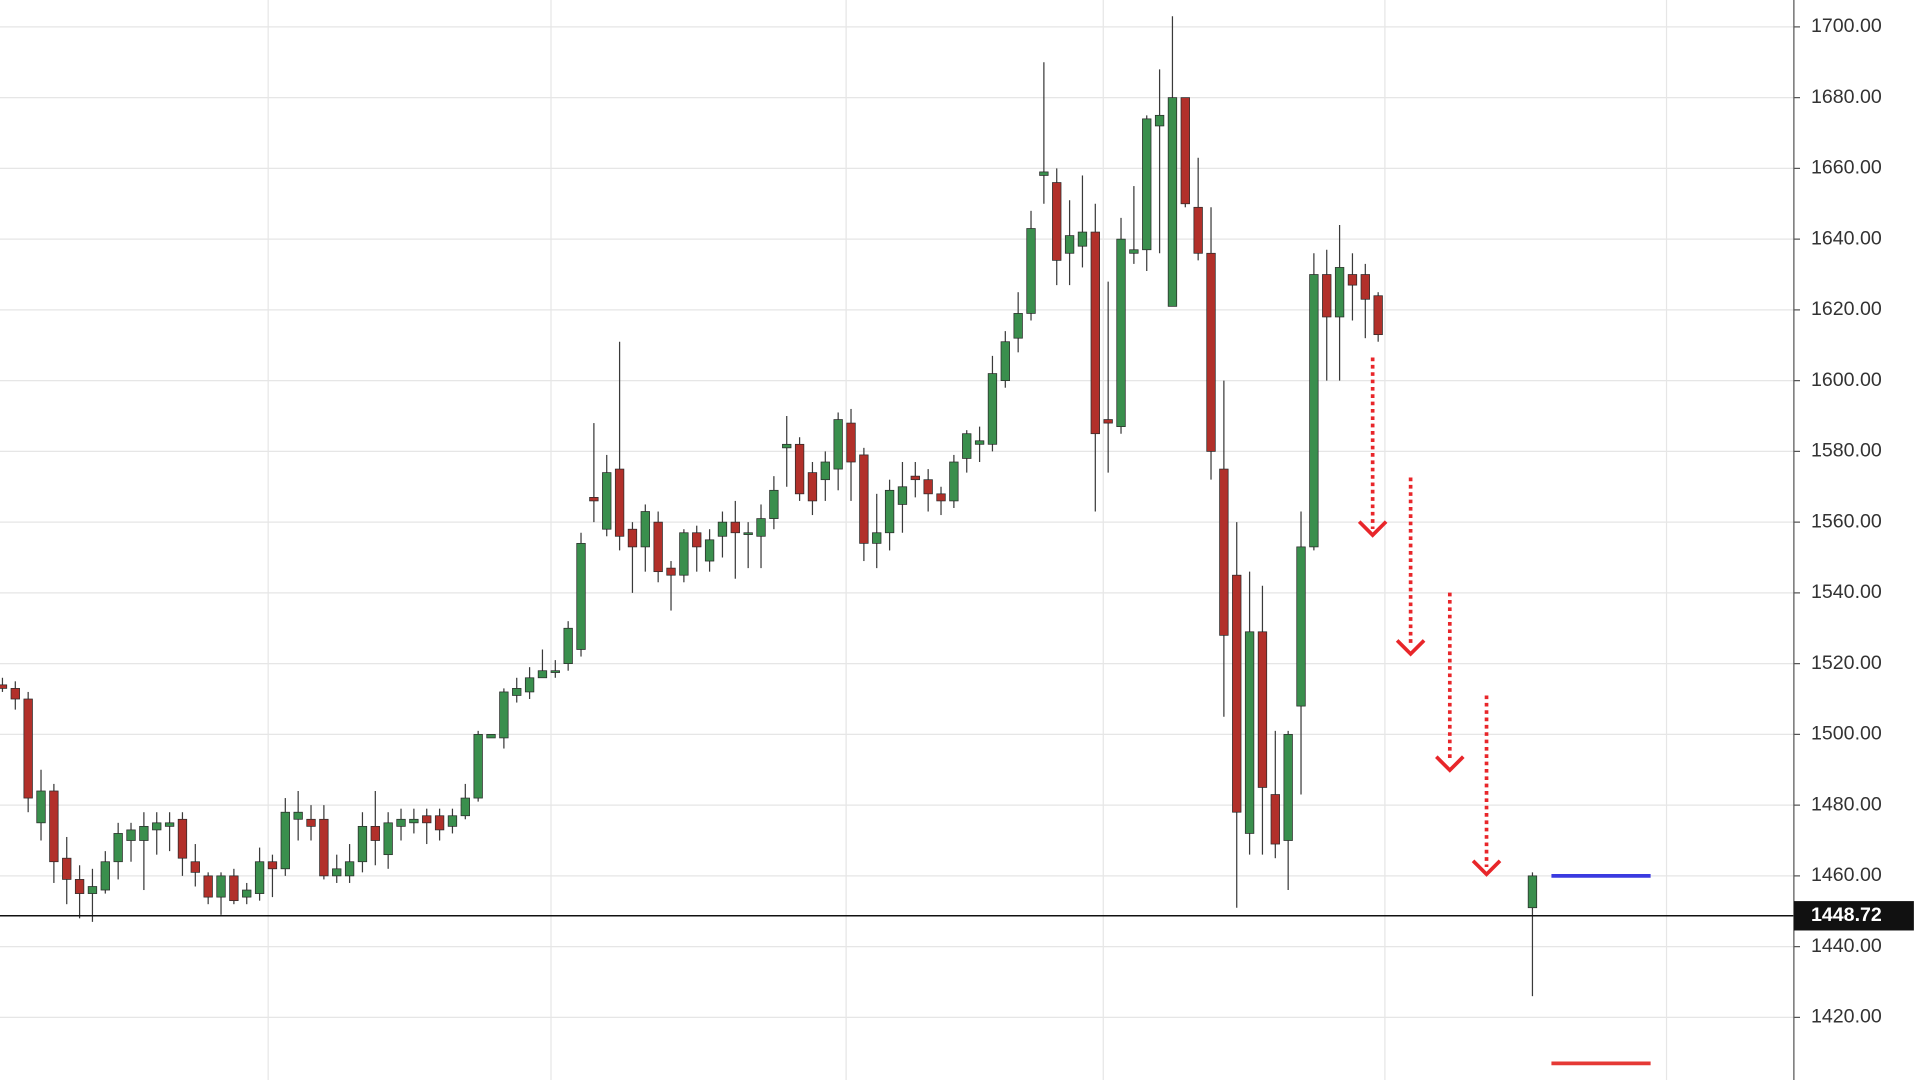  I want to click on y-tick-label: 1540.00, so click(1846, 592).